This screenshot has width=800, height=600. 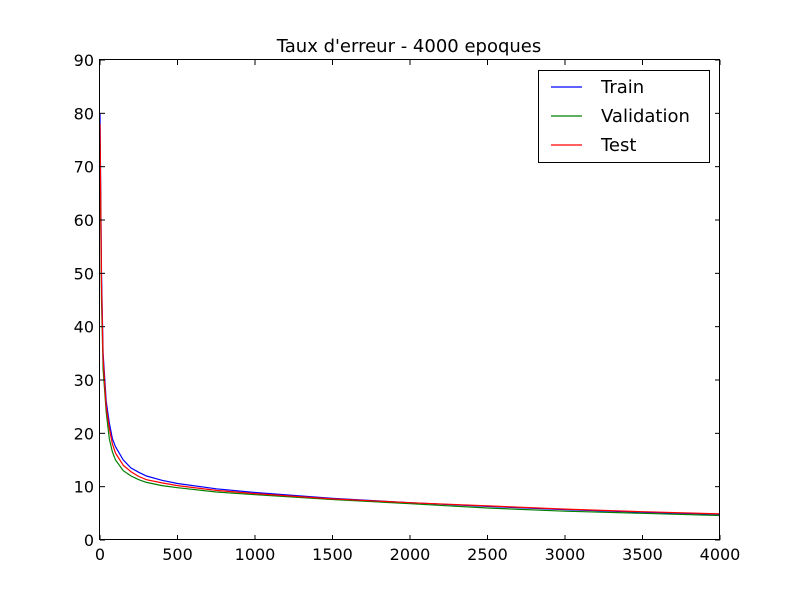 What do you see at coordinates (84, 433) in the screenshot?
I see `y-tick-label: 20` at bounding box center [84, 433].